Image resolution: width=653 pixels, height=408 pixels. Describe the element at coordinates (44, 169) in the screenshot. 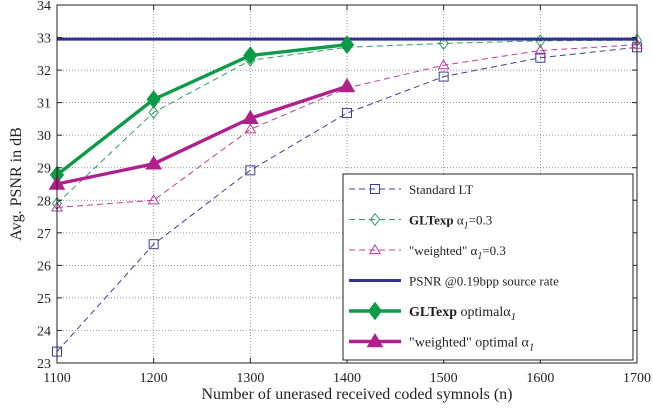

I see `y-tick-label: 29` at that location.